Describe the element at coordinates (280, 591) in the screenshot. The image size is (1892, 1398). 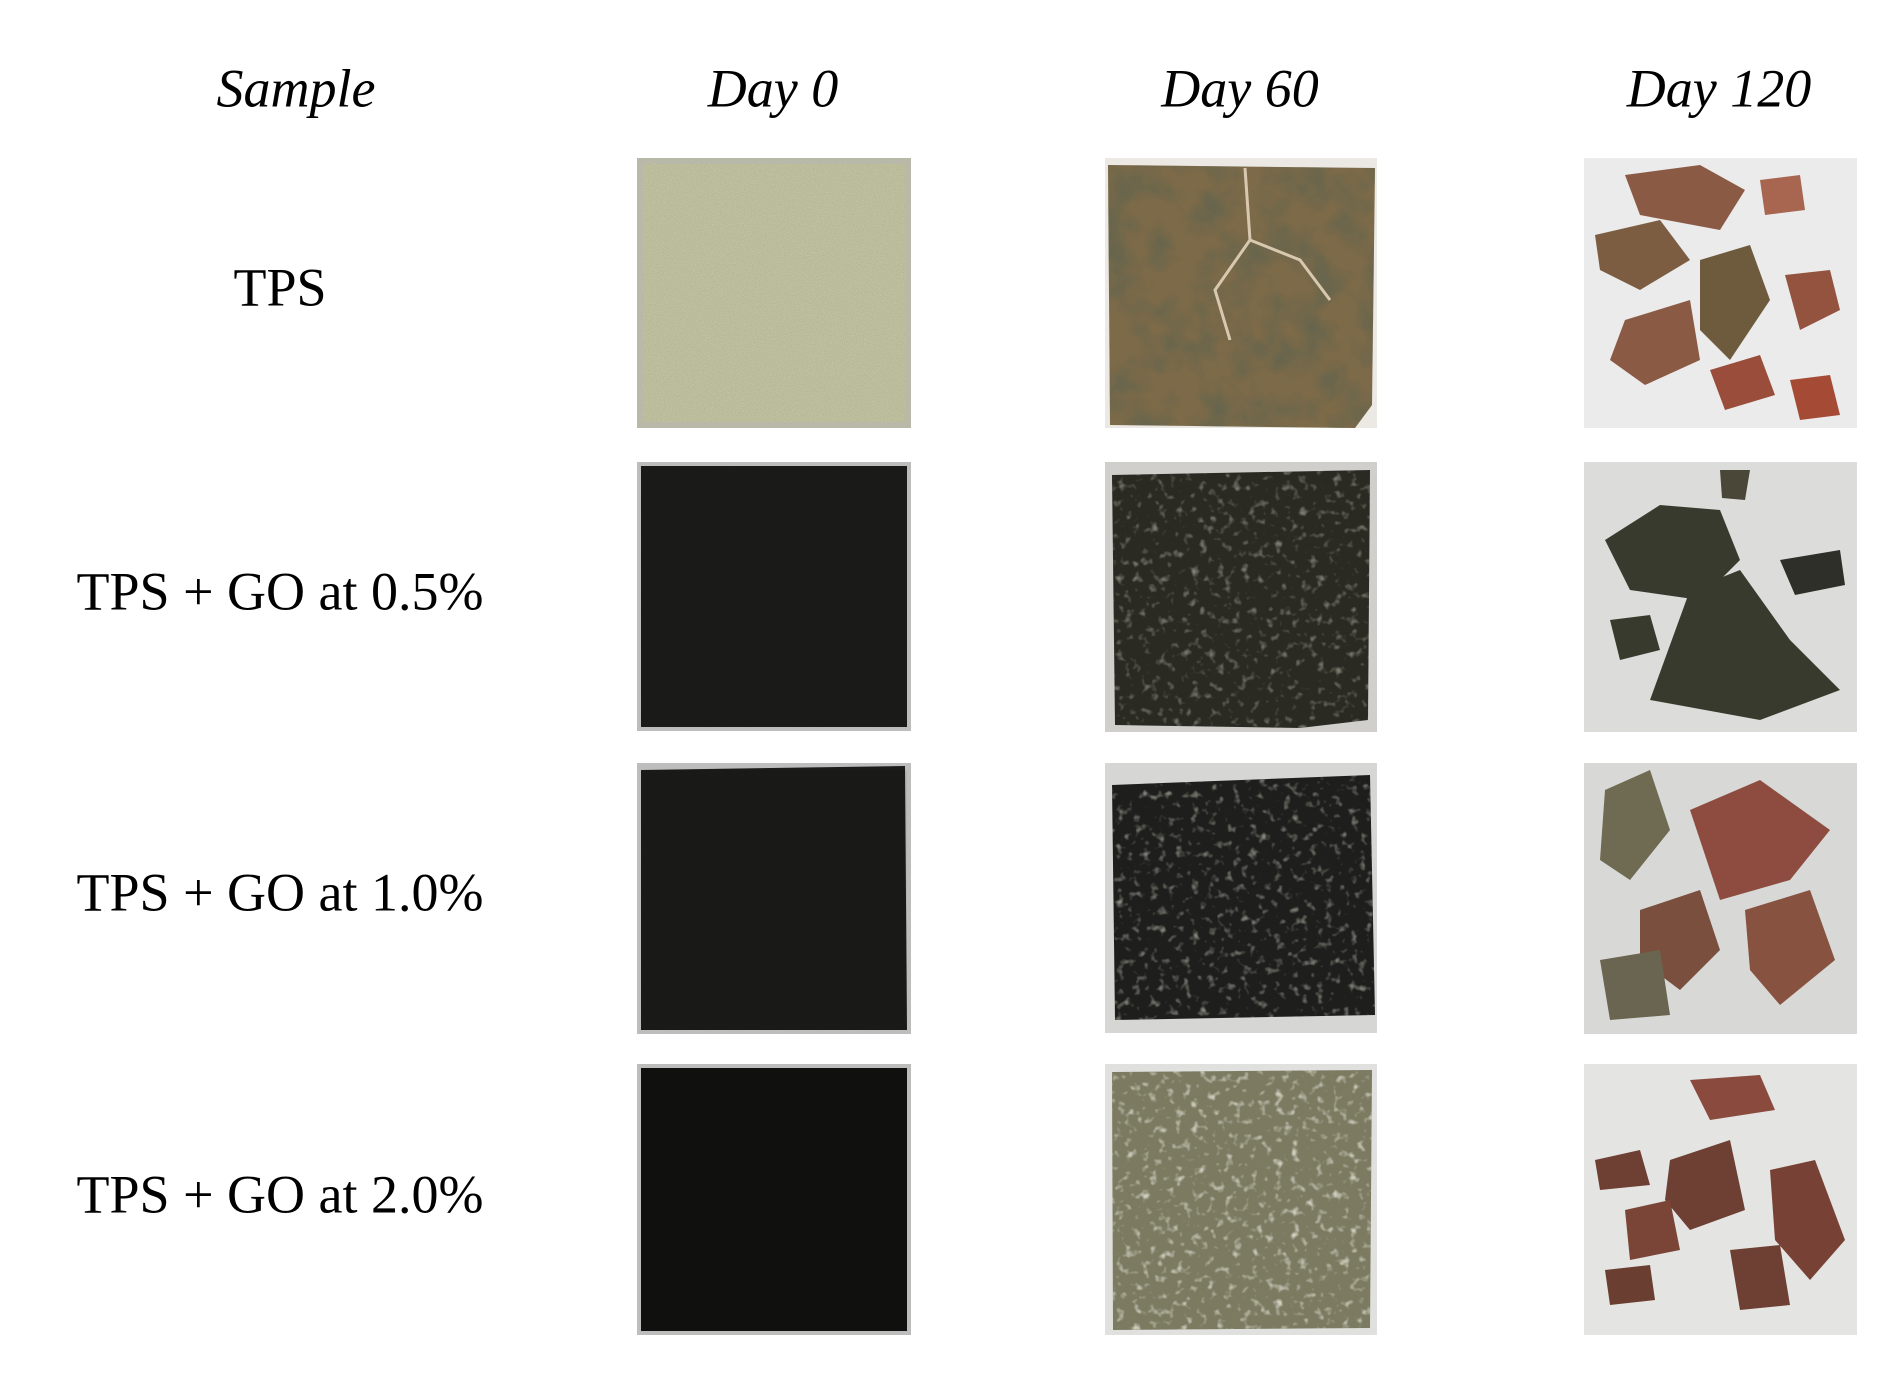
I see `row-label: TPS + GO at 0.5%` at that location.